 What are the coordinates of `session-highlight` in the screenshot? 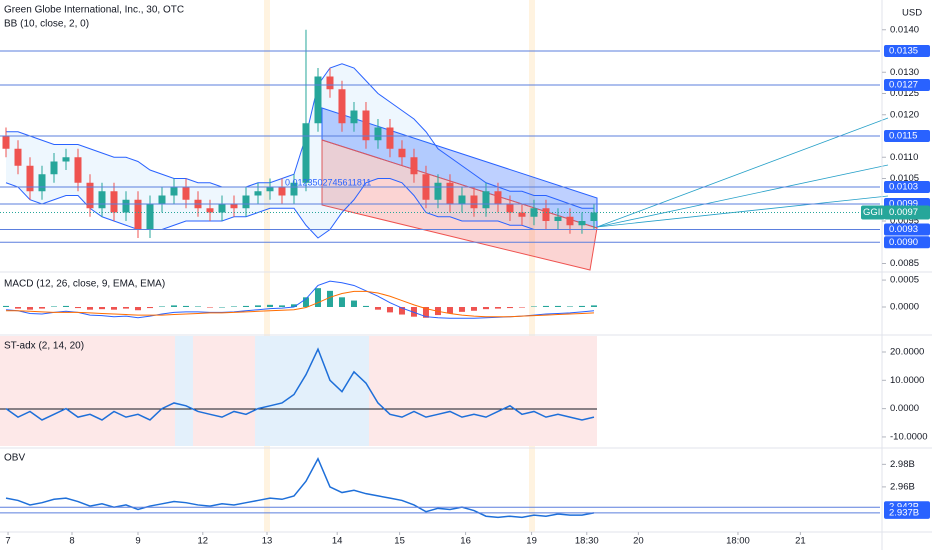 It's located at (532, 266).